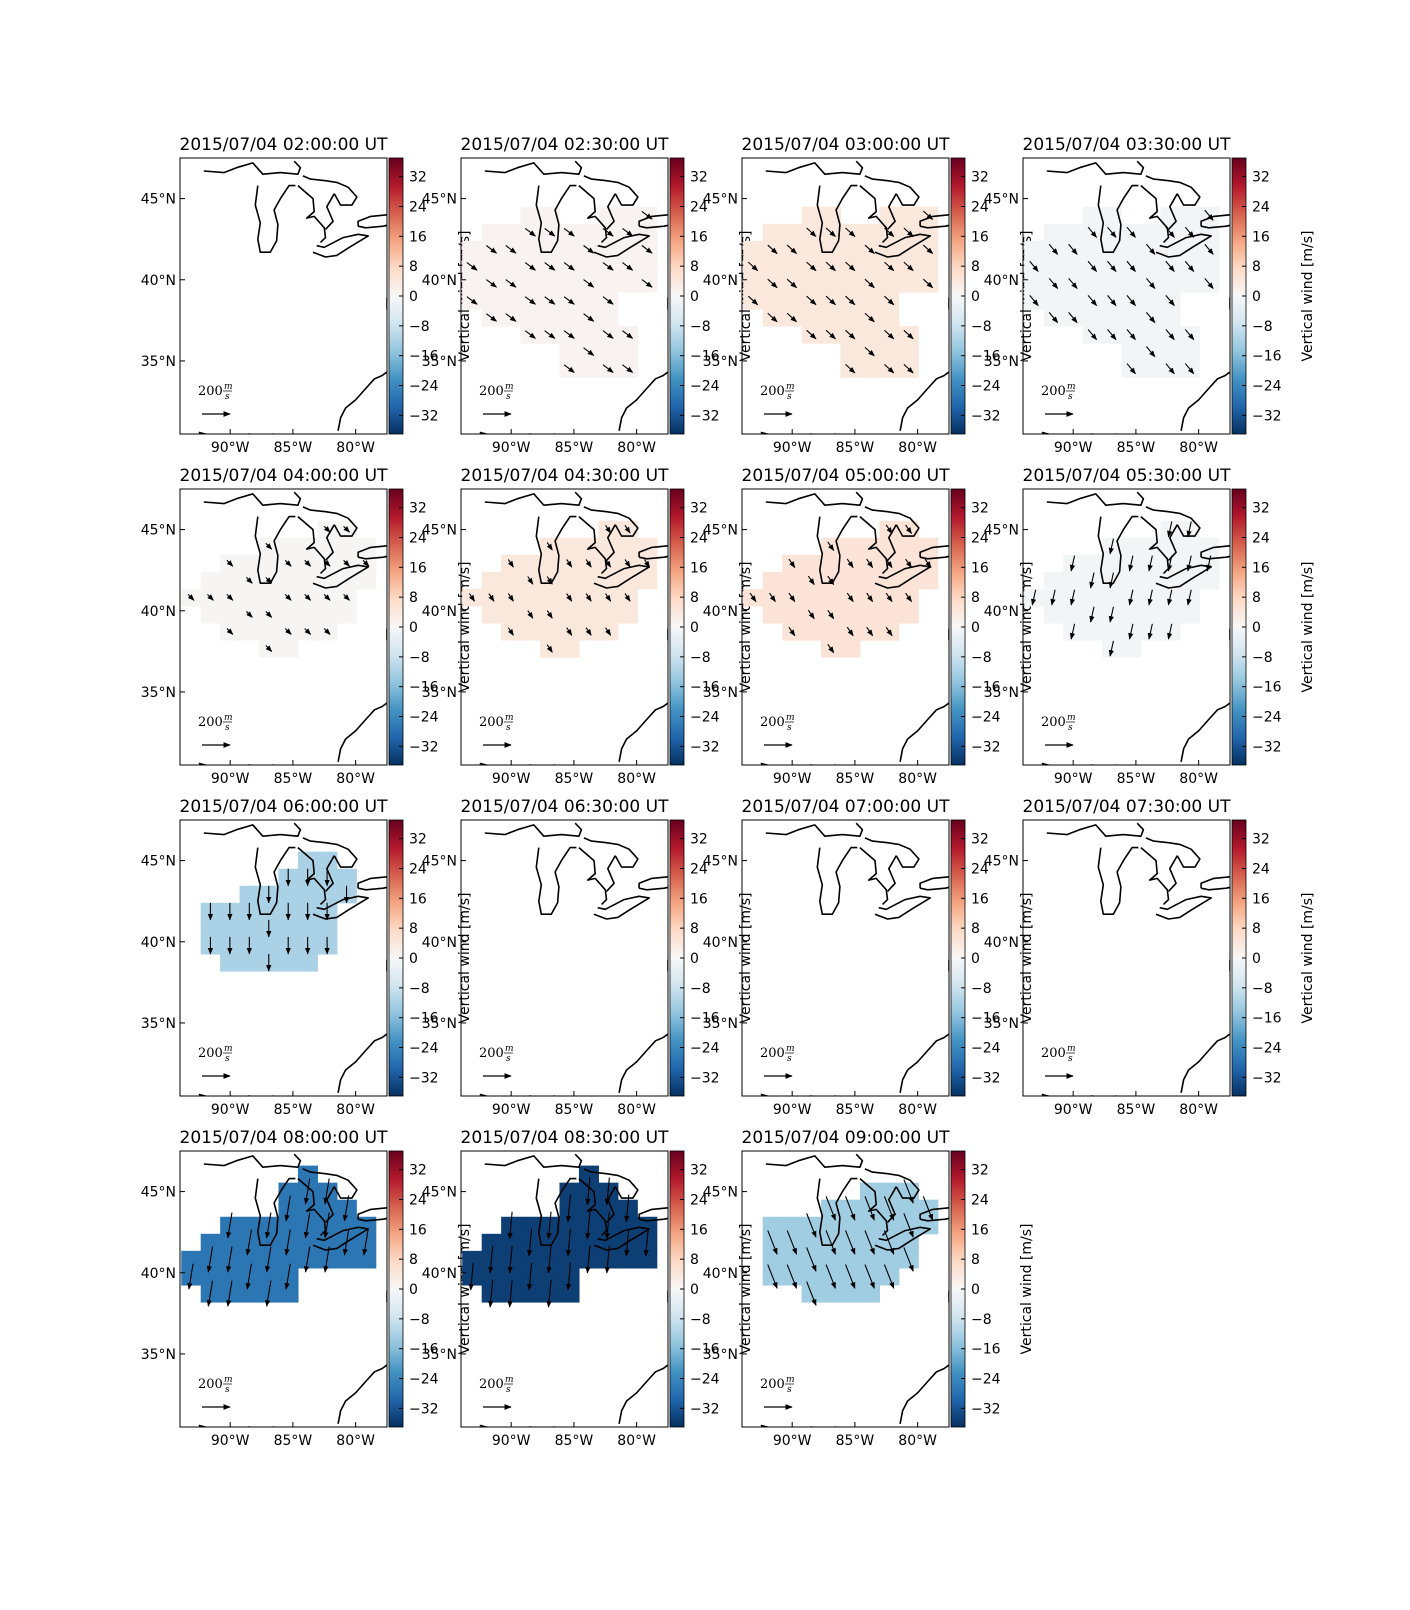 The height and width of the screenshot is (1610, 1410). What do you see at coordinates (508, 397) in the screenshot?
I see `quiver-key-unit-den: s` at bounding box center [508, 397].